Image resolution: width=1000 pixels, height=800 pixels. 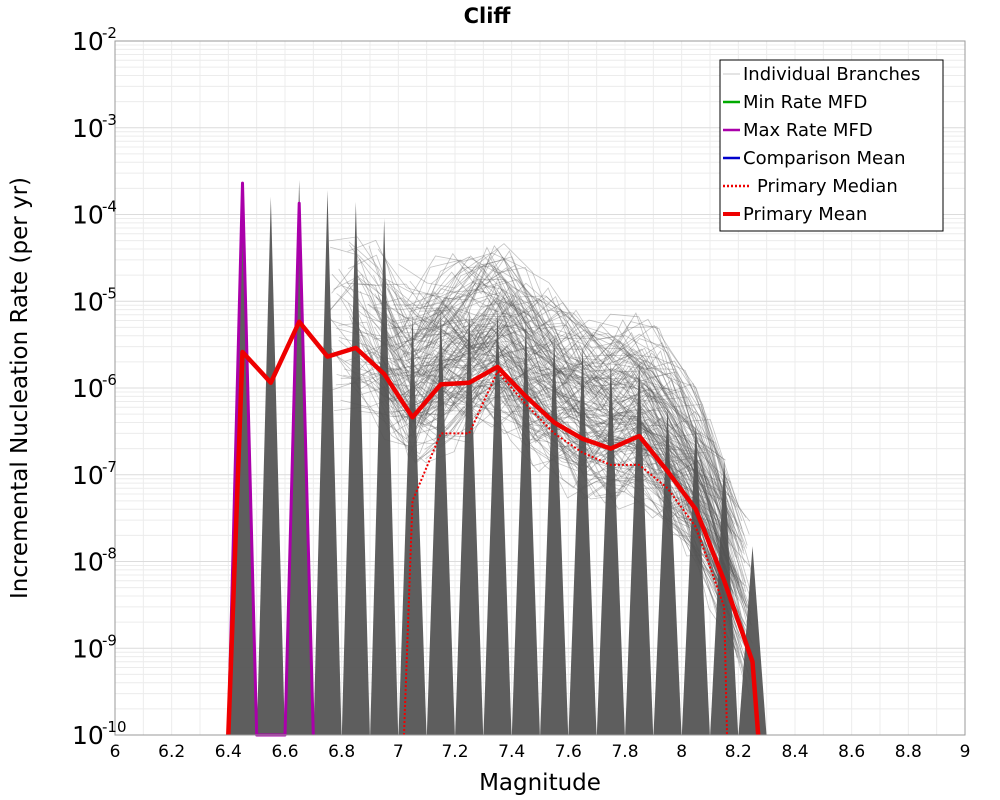 I want to click on y-tick-exponent: -7, so click(x=109, y=467).